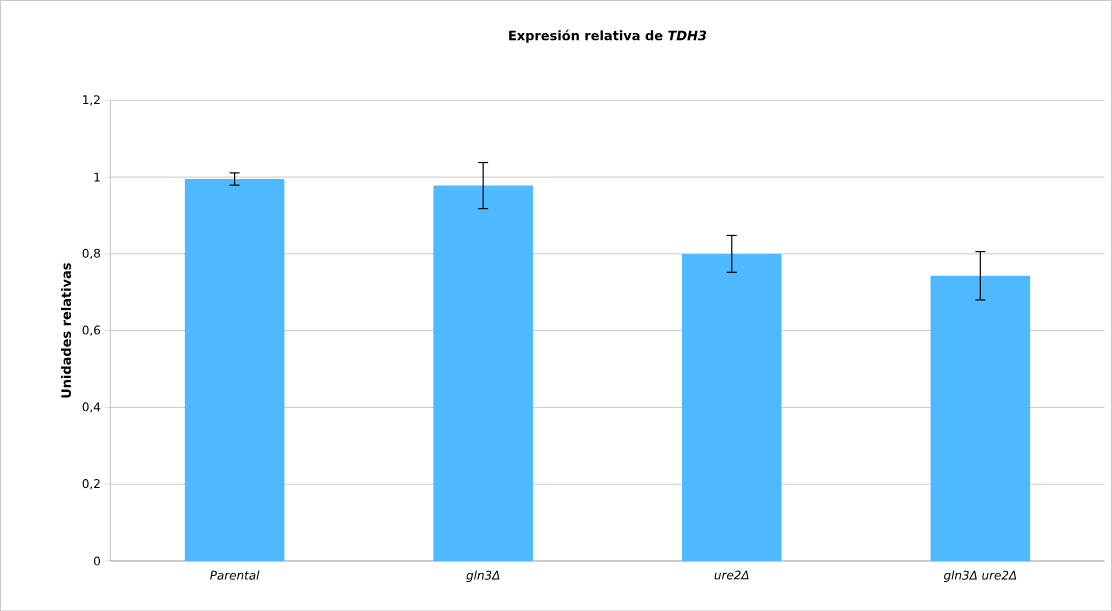 This screenshot has height=611, width=1112. Describe the element at coordinates (91, 100) in the screenshot. I see `y-tick-label: 1,2` at that location.